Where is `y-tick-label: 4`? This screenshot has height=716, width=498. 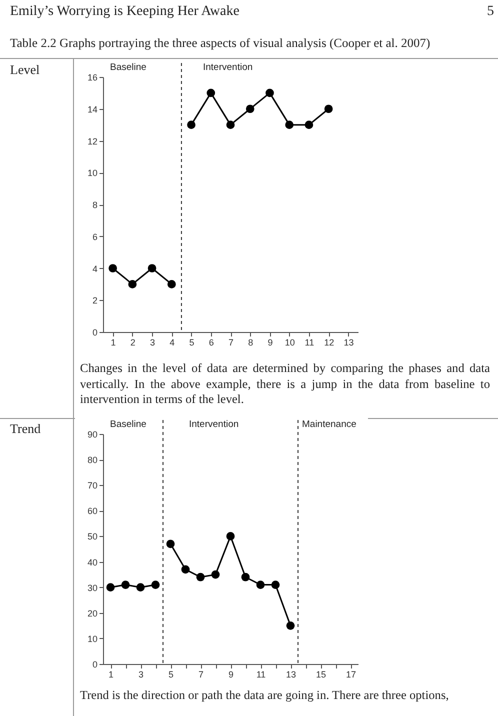 y-tick-label: 4 is located at coordinates (95, 269).